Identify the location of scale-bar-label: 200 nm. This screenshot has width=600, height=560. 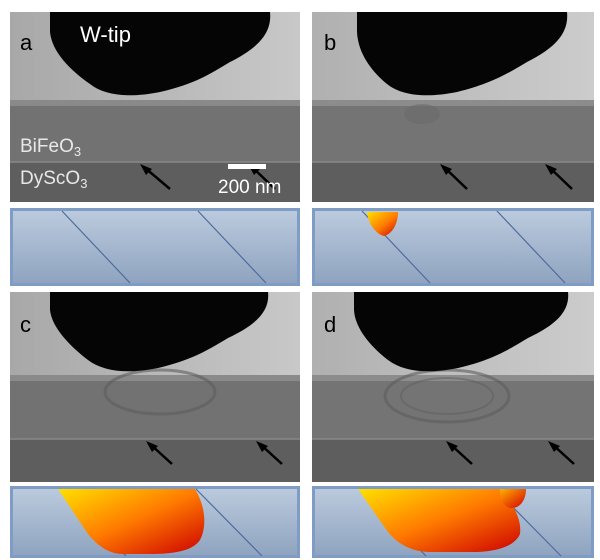
(250, 187).